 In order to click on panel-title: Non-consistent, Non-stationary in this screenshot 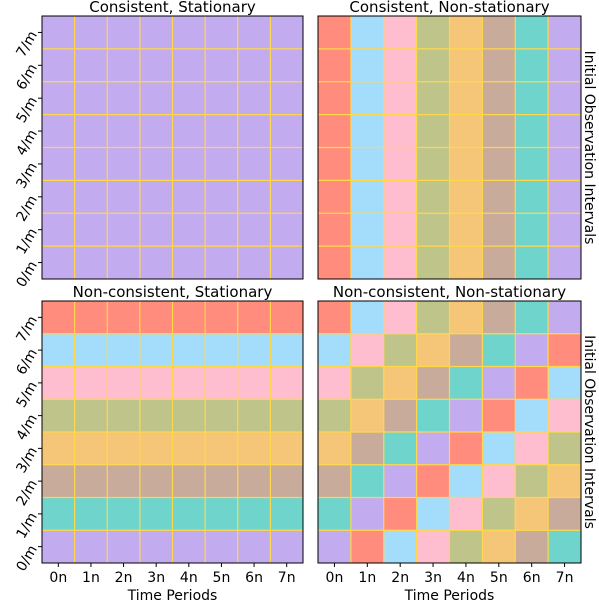, I will do `click(449, 292)`.